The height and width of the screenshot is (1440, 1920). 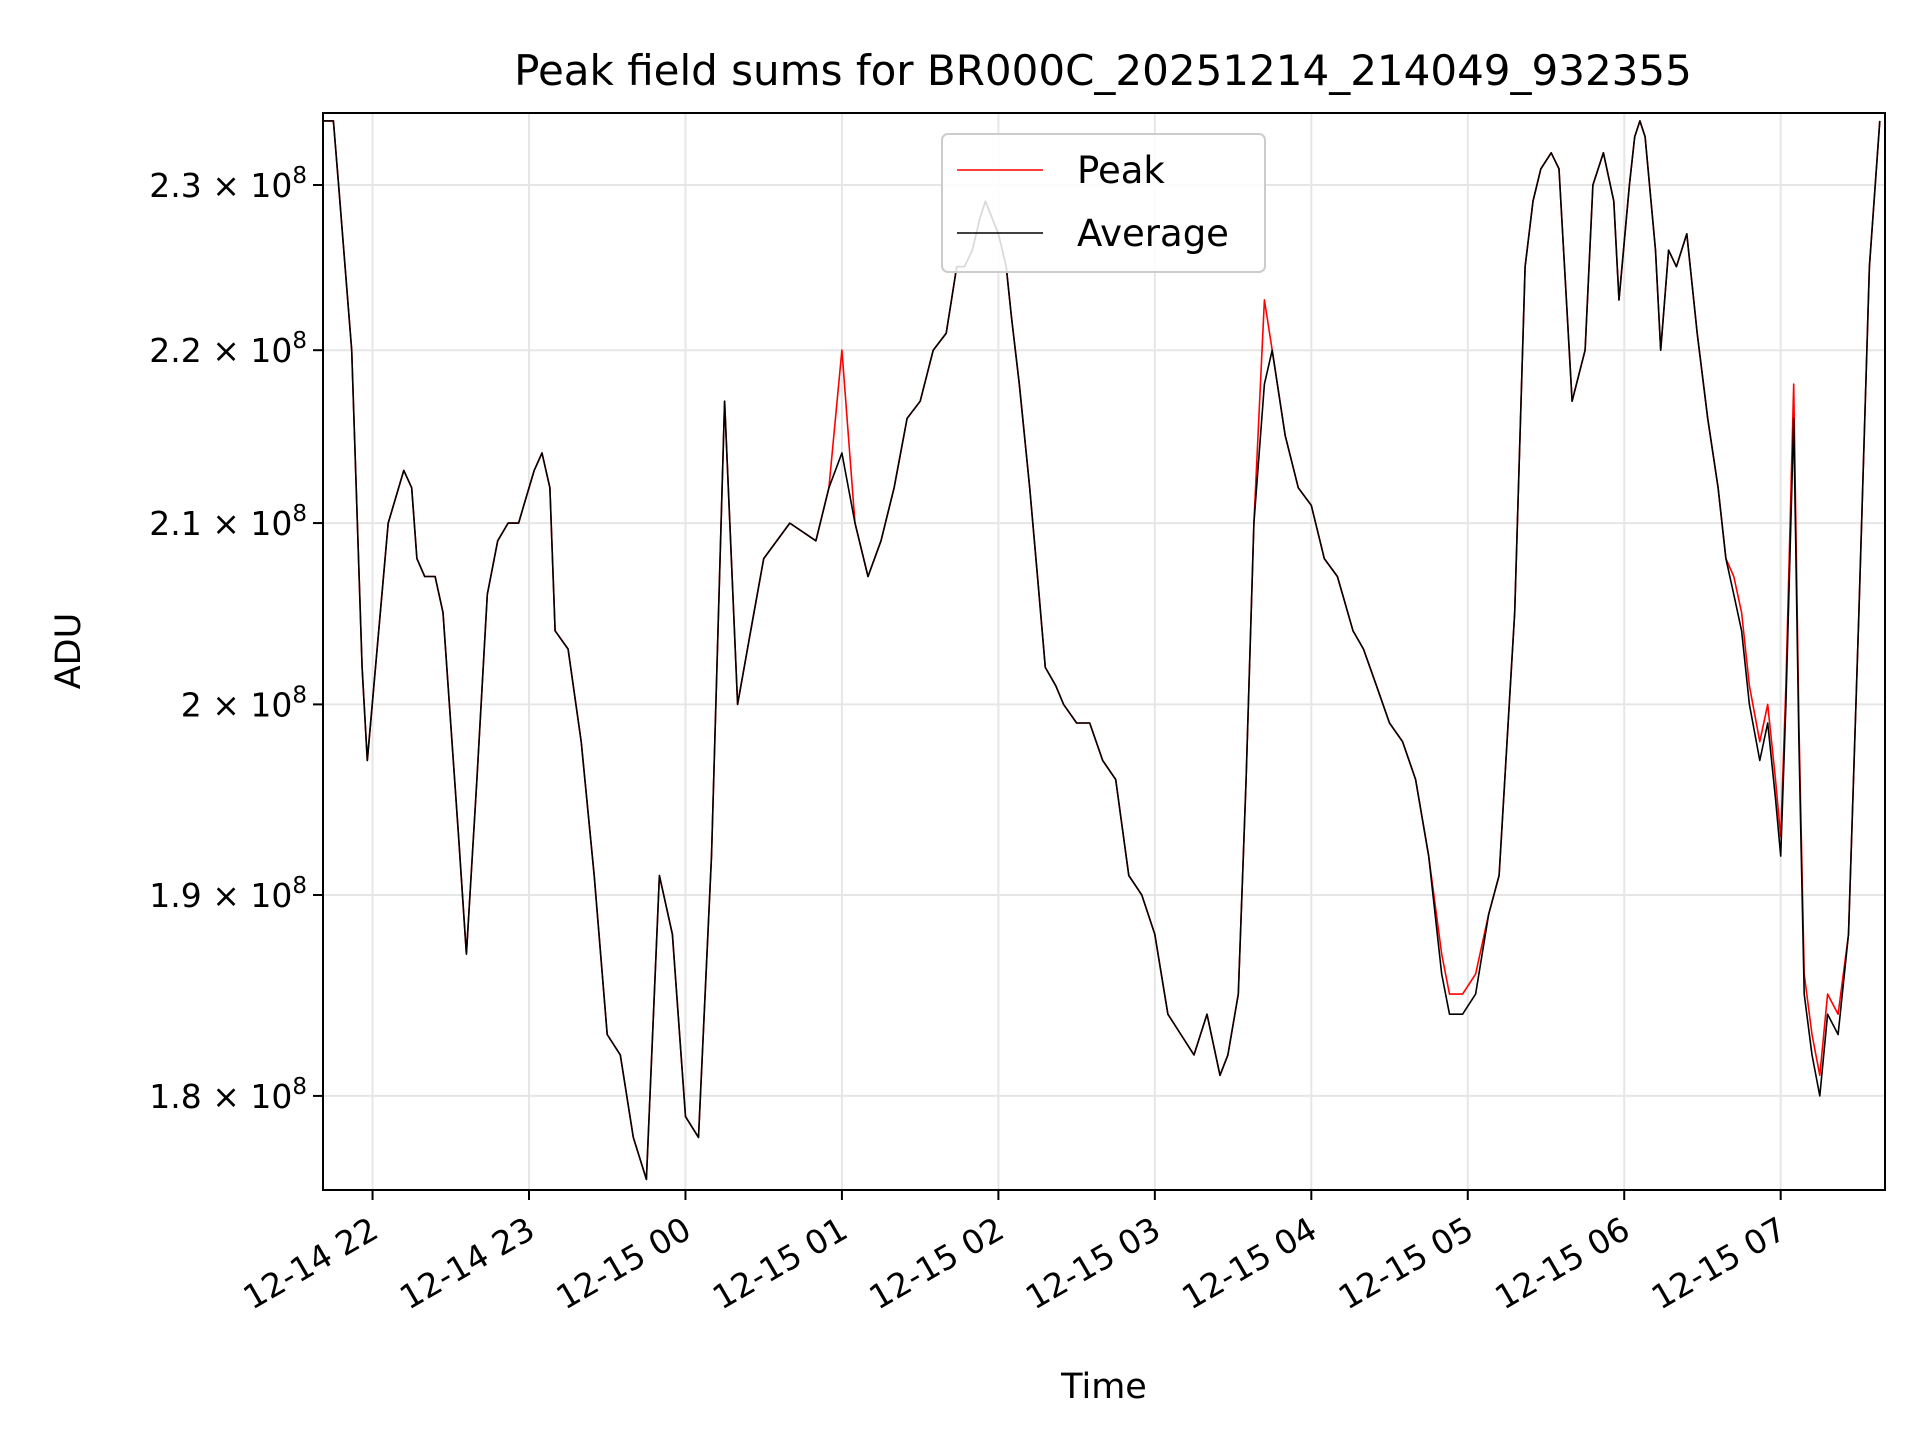 I want to click on y-tick-label: 2.2 × 108, so click(x=228, y=349).